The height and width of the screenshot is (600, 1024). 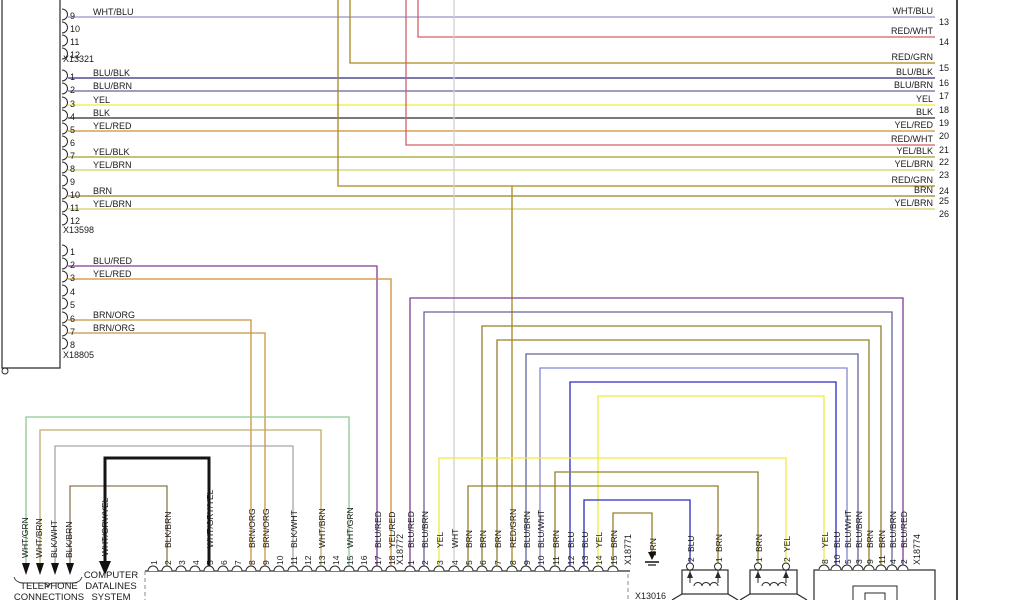 I want to click on continuation-number: 19, so click(x=944, y=123).